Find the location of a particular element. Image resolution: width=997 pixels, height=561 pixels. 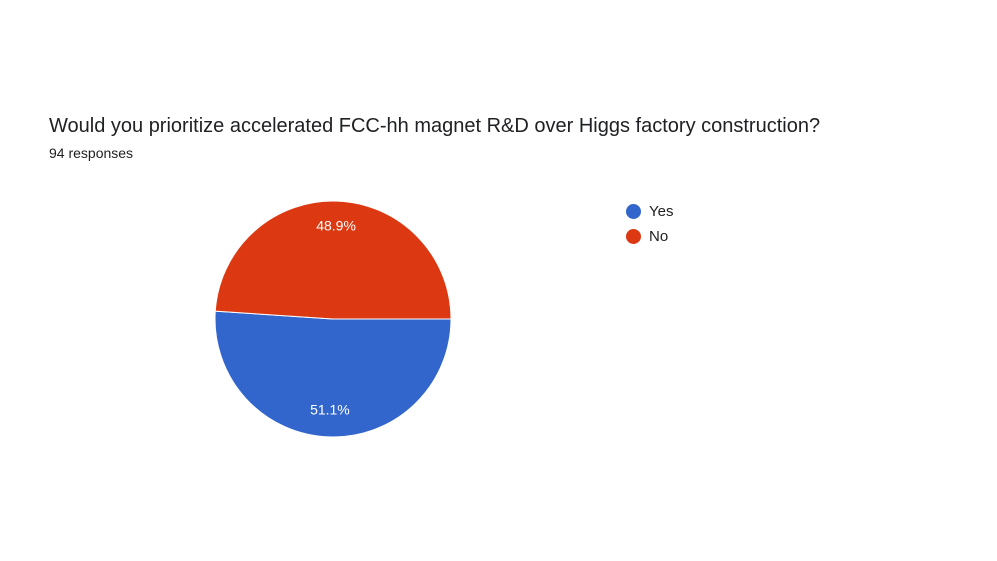

legend-item-no: No is located at coordinates (649, 236).